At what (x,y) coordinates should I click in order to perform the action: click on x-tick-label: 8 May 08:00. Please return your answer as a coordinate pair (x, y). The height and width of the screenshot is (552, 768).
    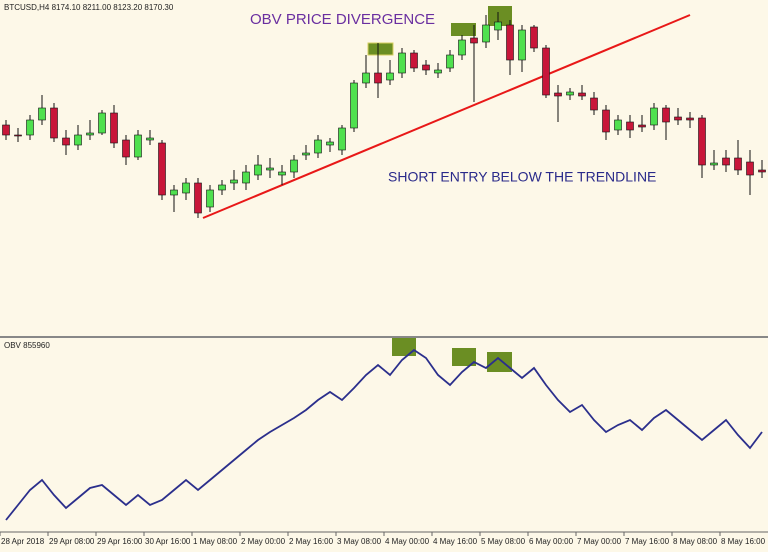
    Looking at the image, I should click on (695, 541).